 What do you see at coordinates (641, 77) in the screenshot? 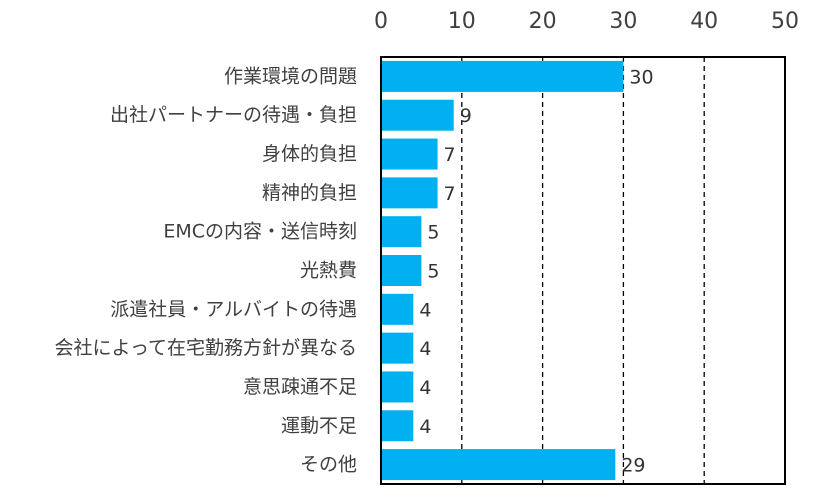
I see `data-label: 30` at bounding box center [641, 77].